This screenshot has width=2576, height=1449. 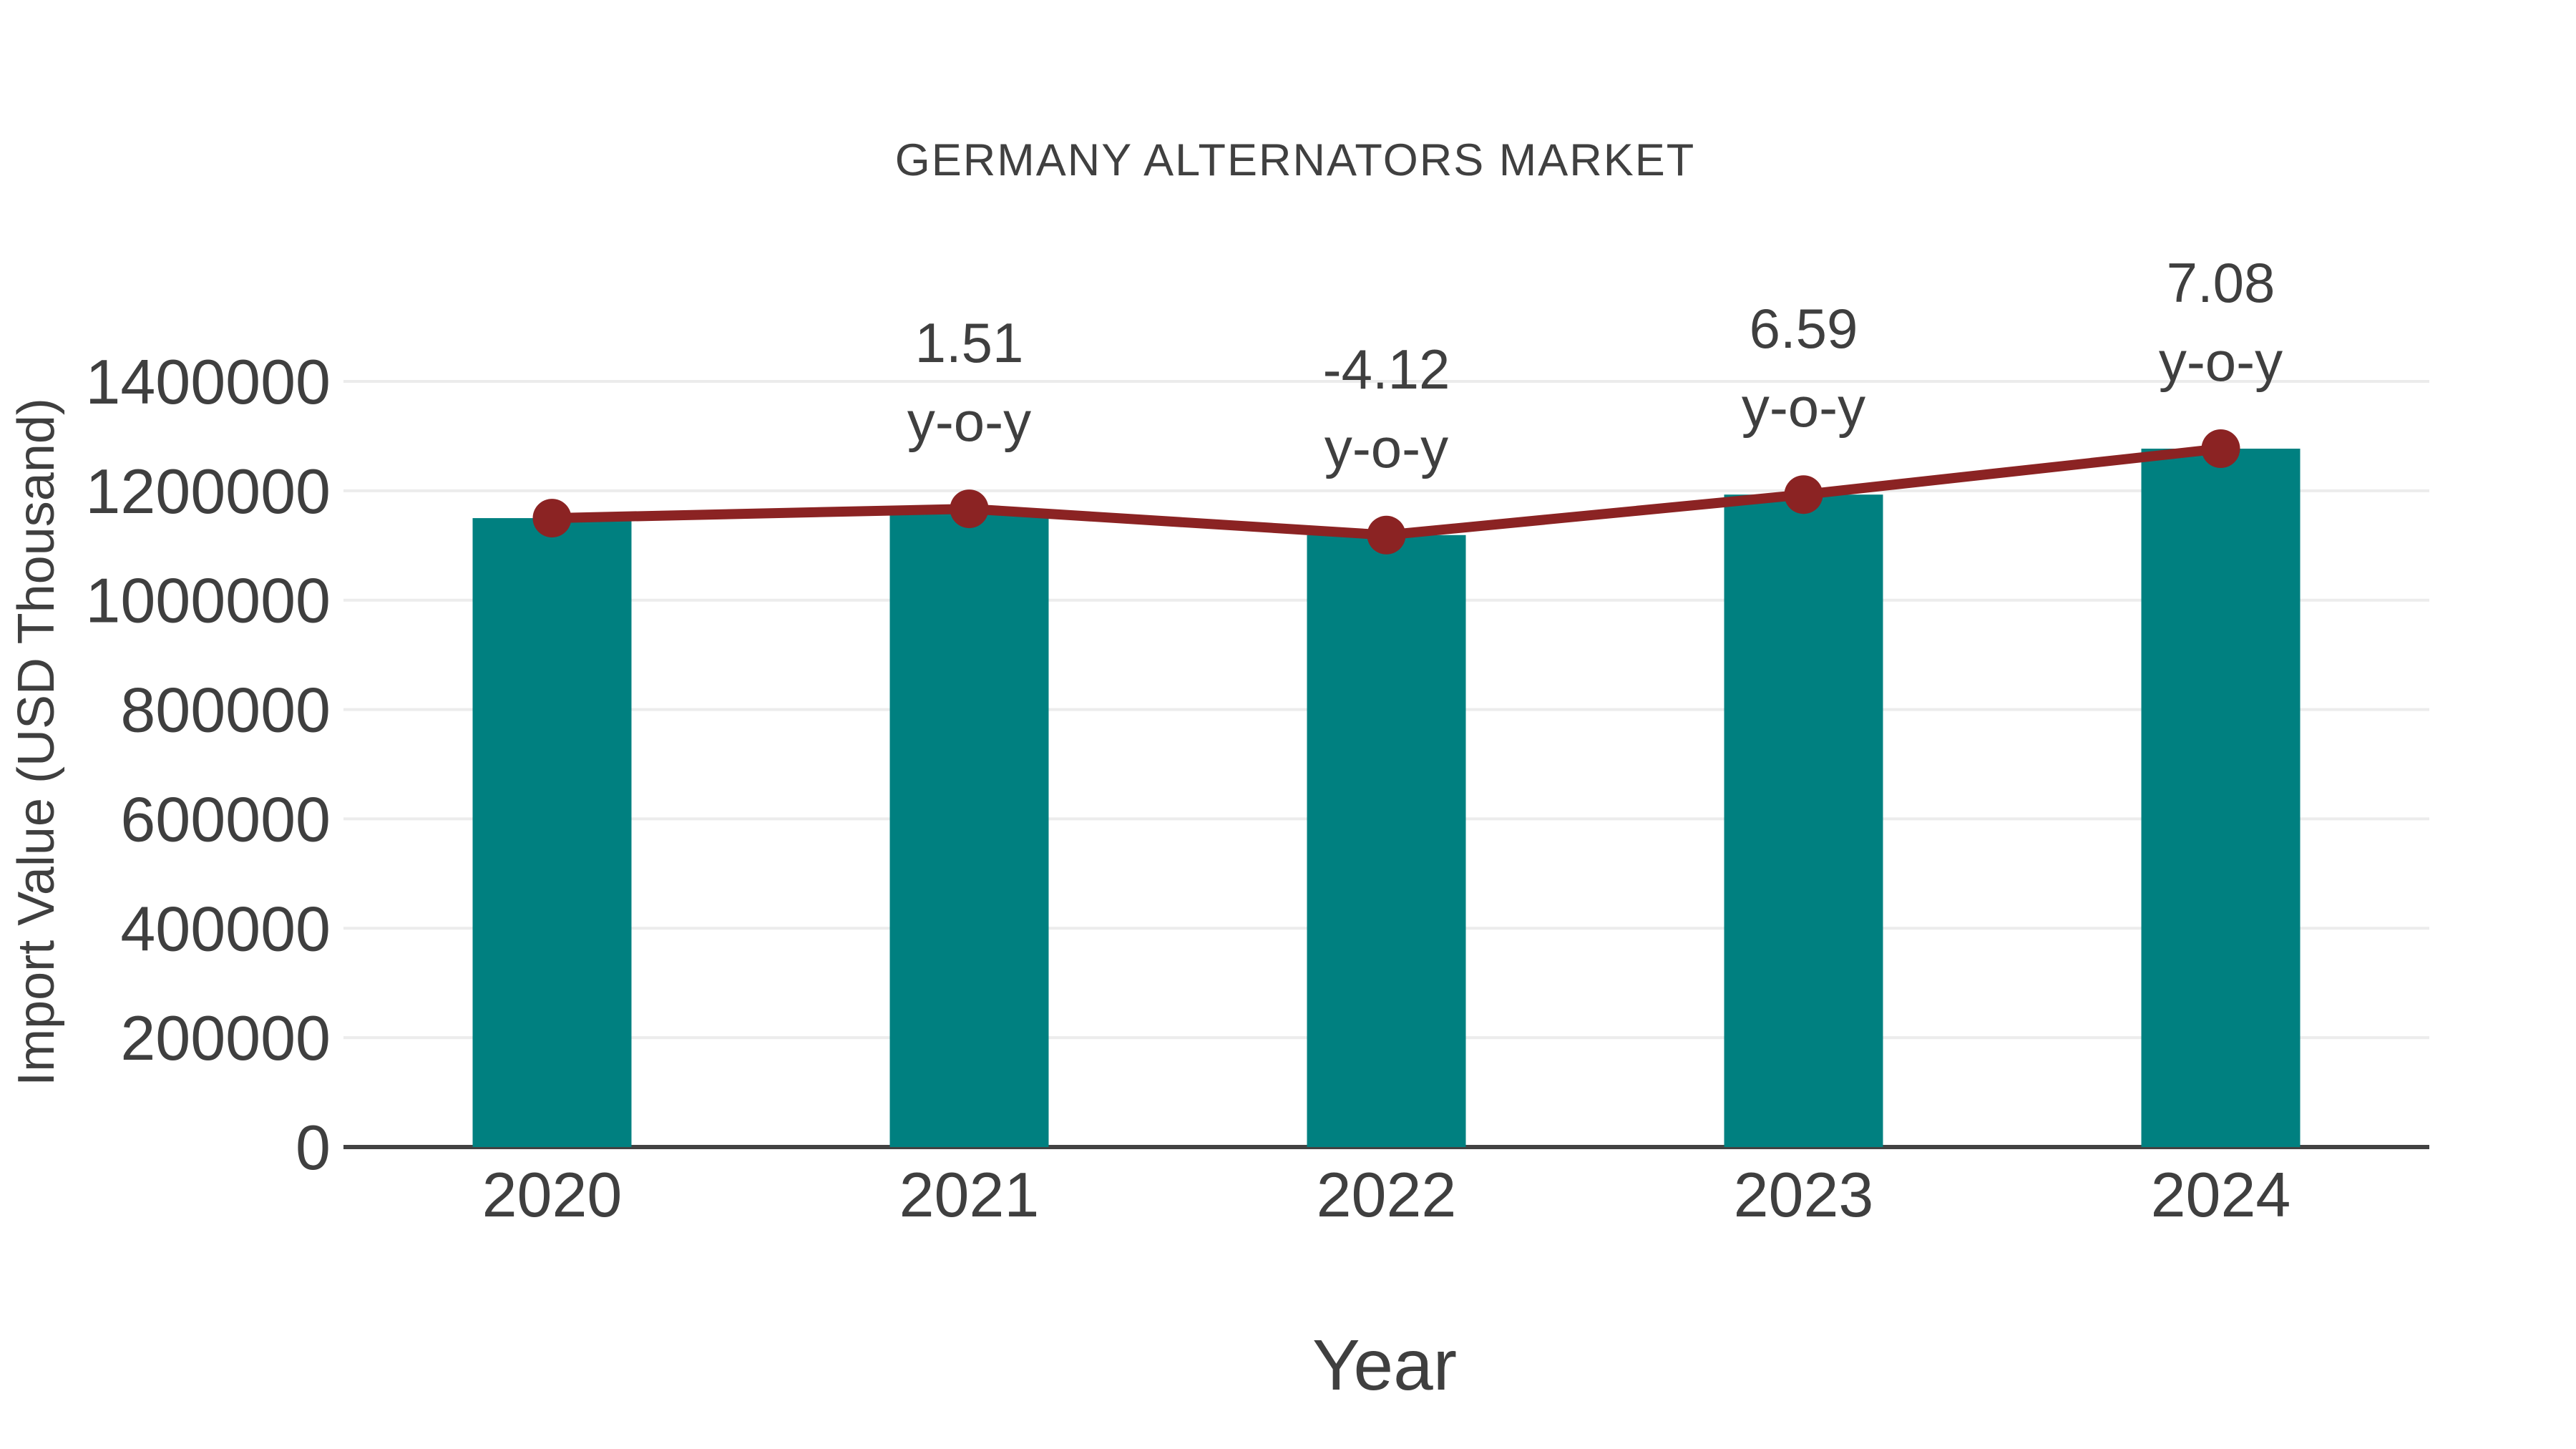 What do you see at coordinates (552, 832) in the screenshot?
I see `bar-2020` at bounding box center [552, 832].